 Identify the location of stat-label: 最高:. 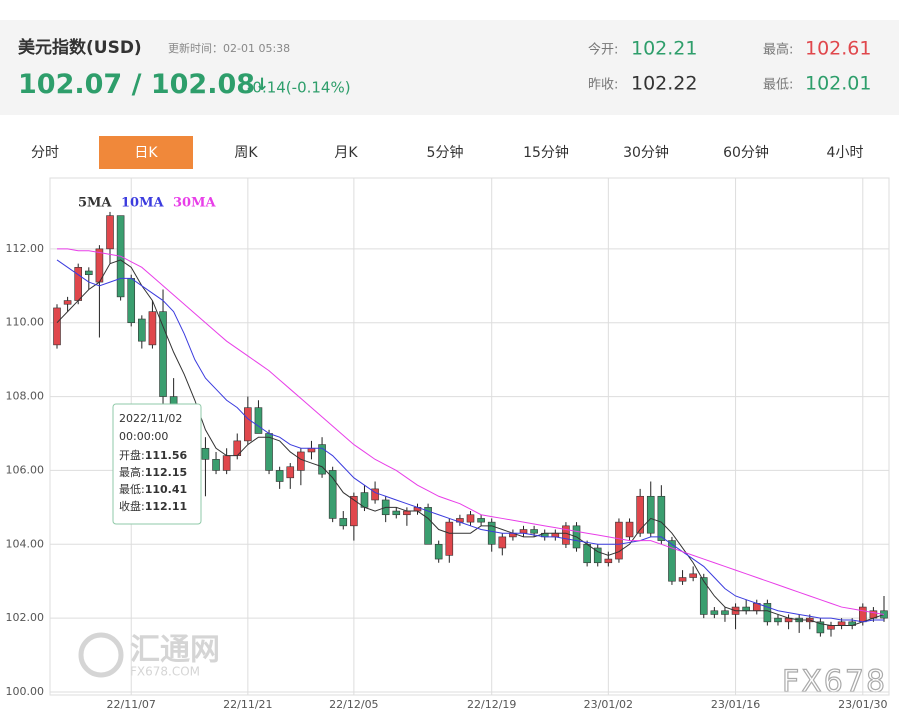
(778, 50).